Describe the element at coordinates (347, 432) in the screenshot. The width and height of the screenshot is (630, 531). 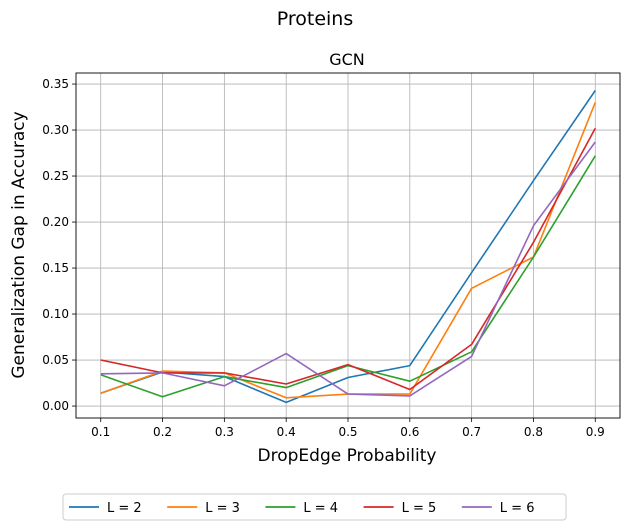
I see `x-tick-label: 0.5` at that location.